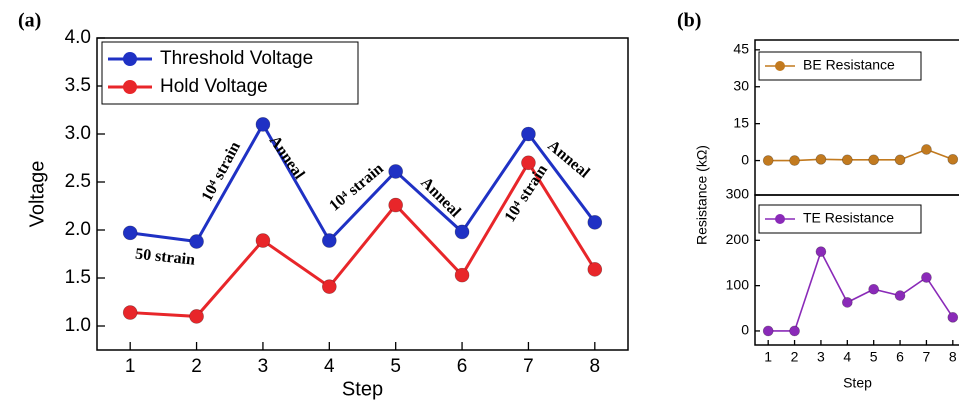 Image resolution: width=959 pixels, height=405 pixels. I want to click on y-tick-label: 200, so click(738, 239).